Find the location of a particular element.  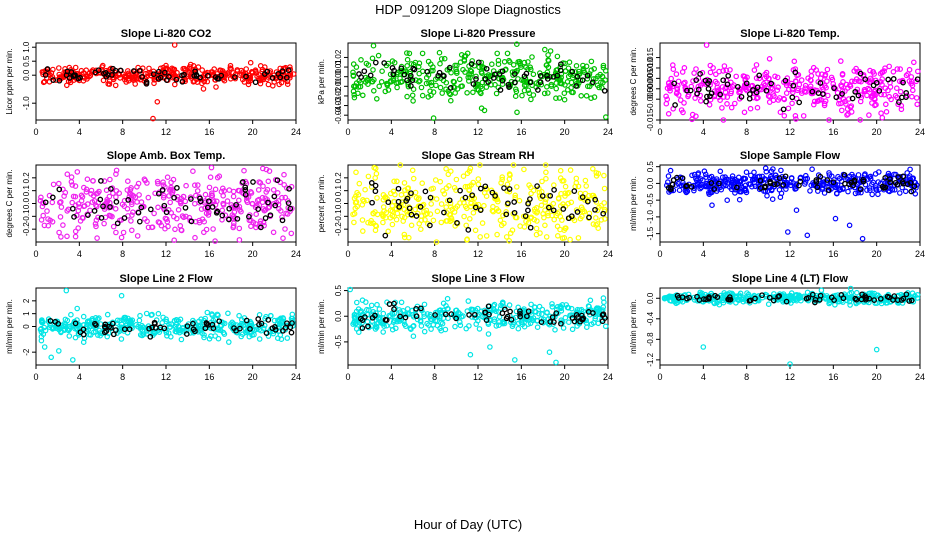

y-tick-label: -0.005 is located at coordinates (650, 98).